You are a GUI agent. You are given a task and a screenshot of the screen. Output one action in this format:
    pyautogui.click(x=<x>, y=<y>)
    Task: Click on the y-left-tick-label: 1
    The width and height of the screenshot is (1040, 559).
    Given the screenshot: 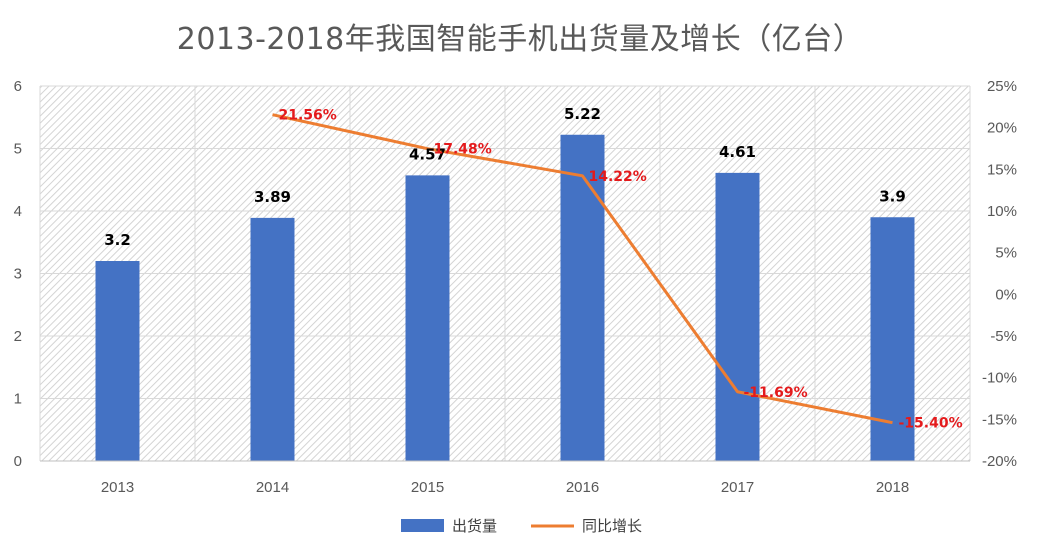 What is the action you would take?
    pyautogui.click(x=18, y=399)
    